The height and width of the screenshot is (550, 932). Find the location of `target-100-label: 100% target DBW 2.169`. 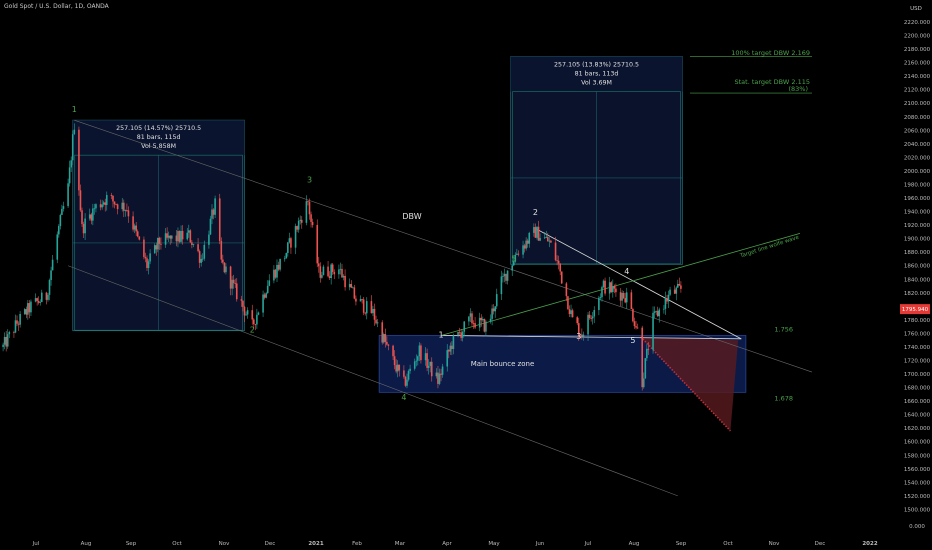

target-100-label: 100% target DBW 2.169 is located at coordinates (770, 53).